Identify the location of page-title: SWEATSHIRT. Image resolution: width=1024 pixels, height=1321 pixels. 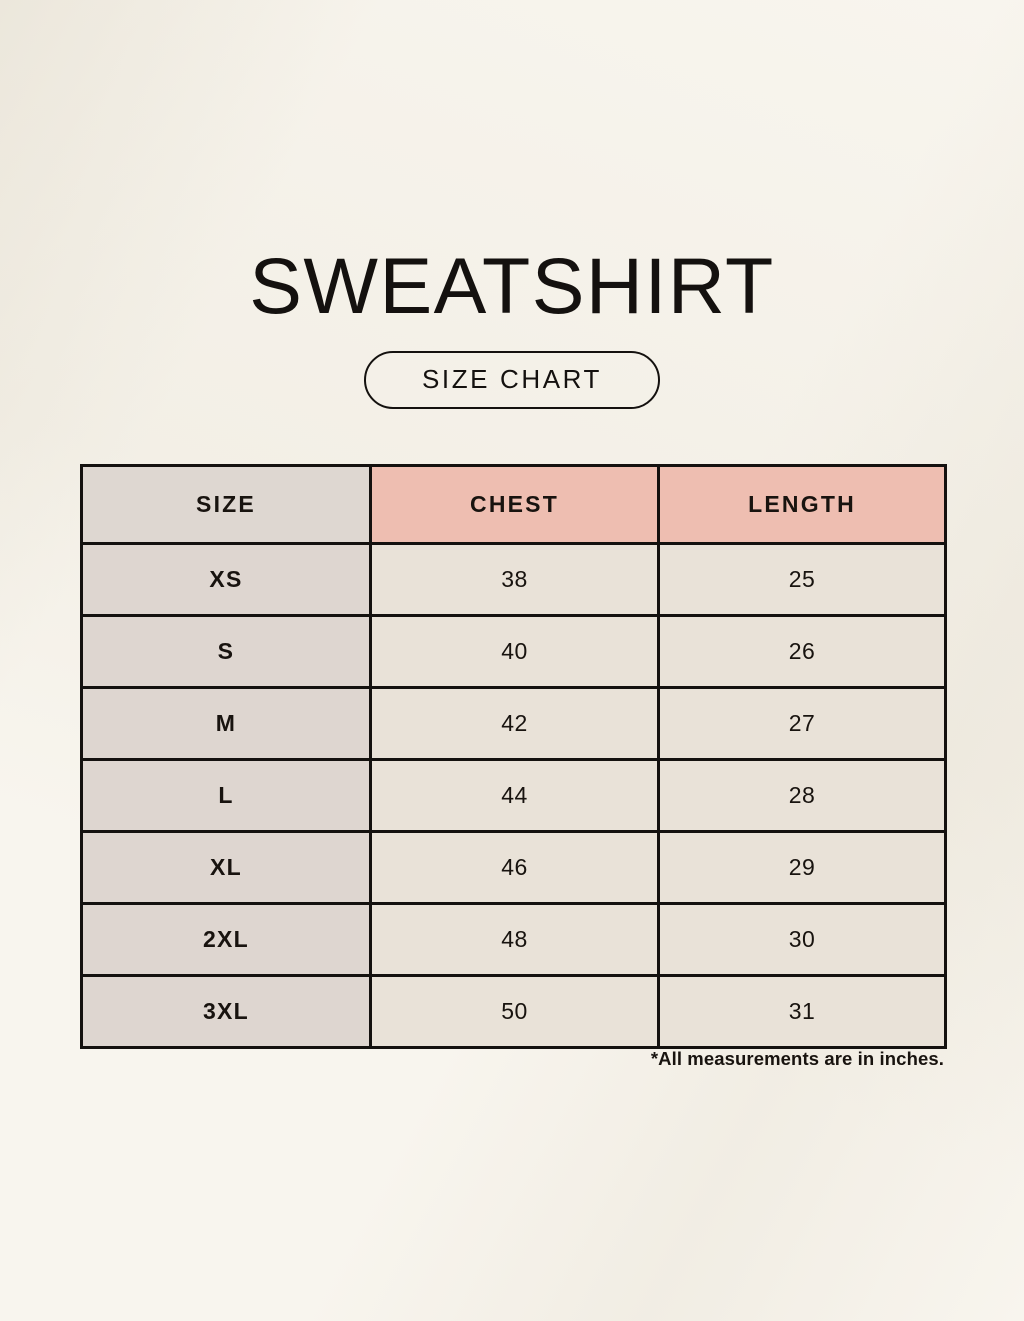
(512, 285).